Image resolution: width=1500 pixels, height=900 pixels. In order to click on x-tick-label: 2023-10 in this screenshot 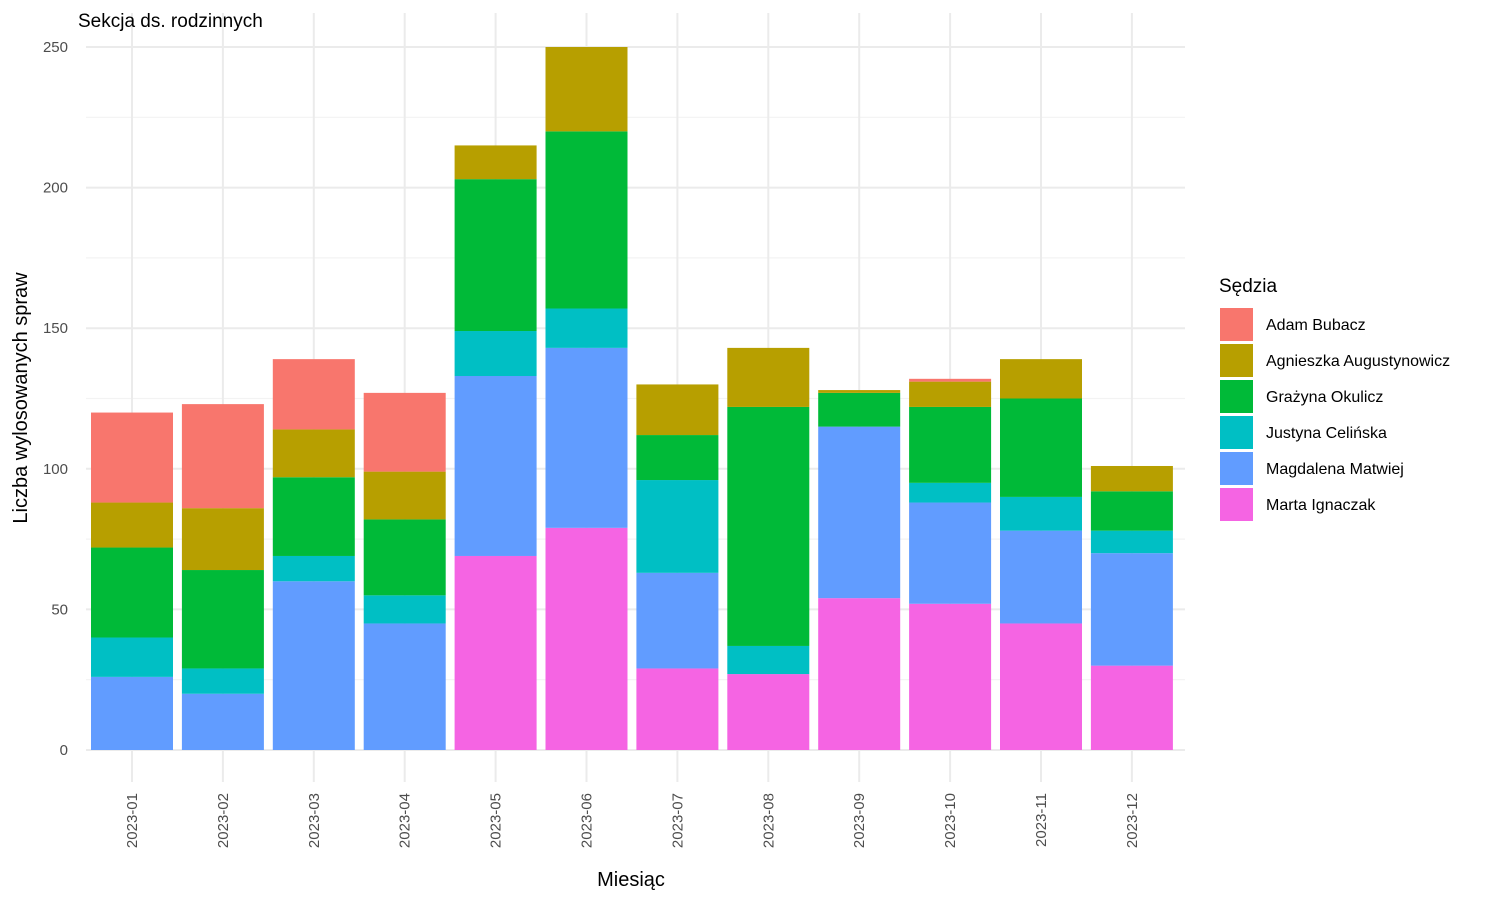, I will do `click(950, 820)`.